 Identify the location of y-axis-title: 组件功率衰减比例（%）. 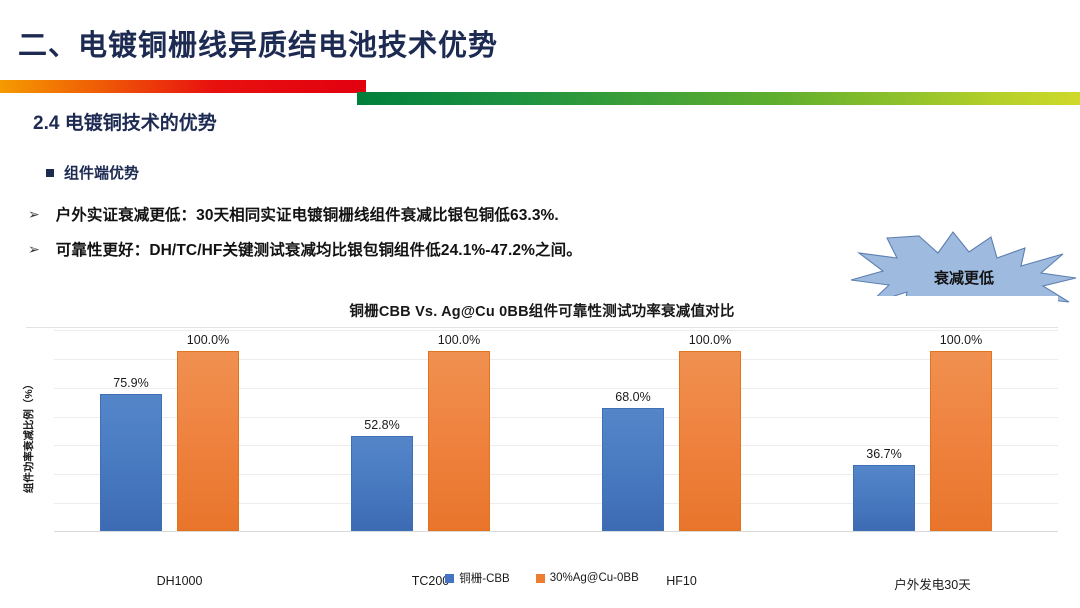
(29, 436).